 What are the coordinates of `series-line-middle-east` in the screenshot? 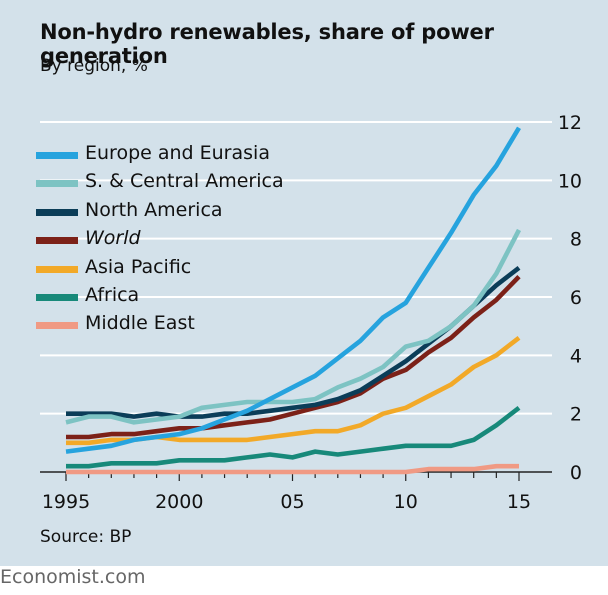 It's located at (292, 469).